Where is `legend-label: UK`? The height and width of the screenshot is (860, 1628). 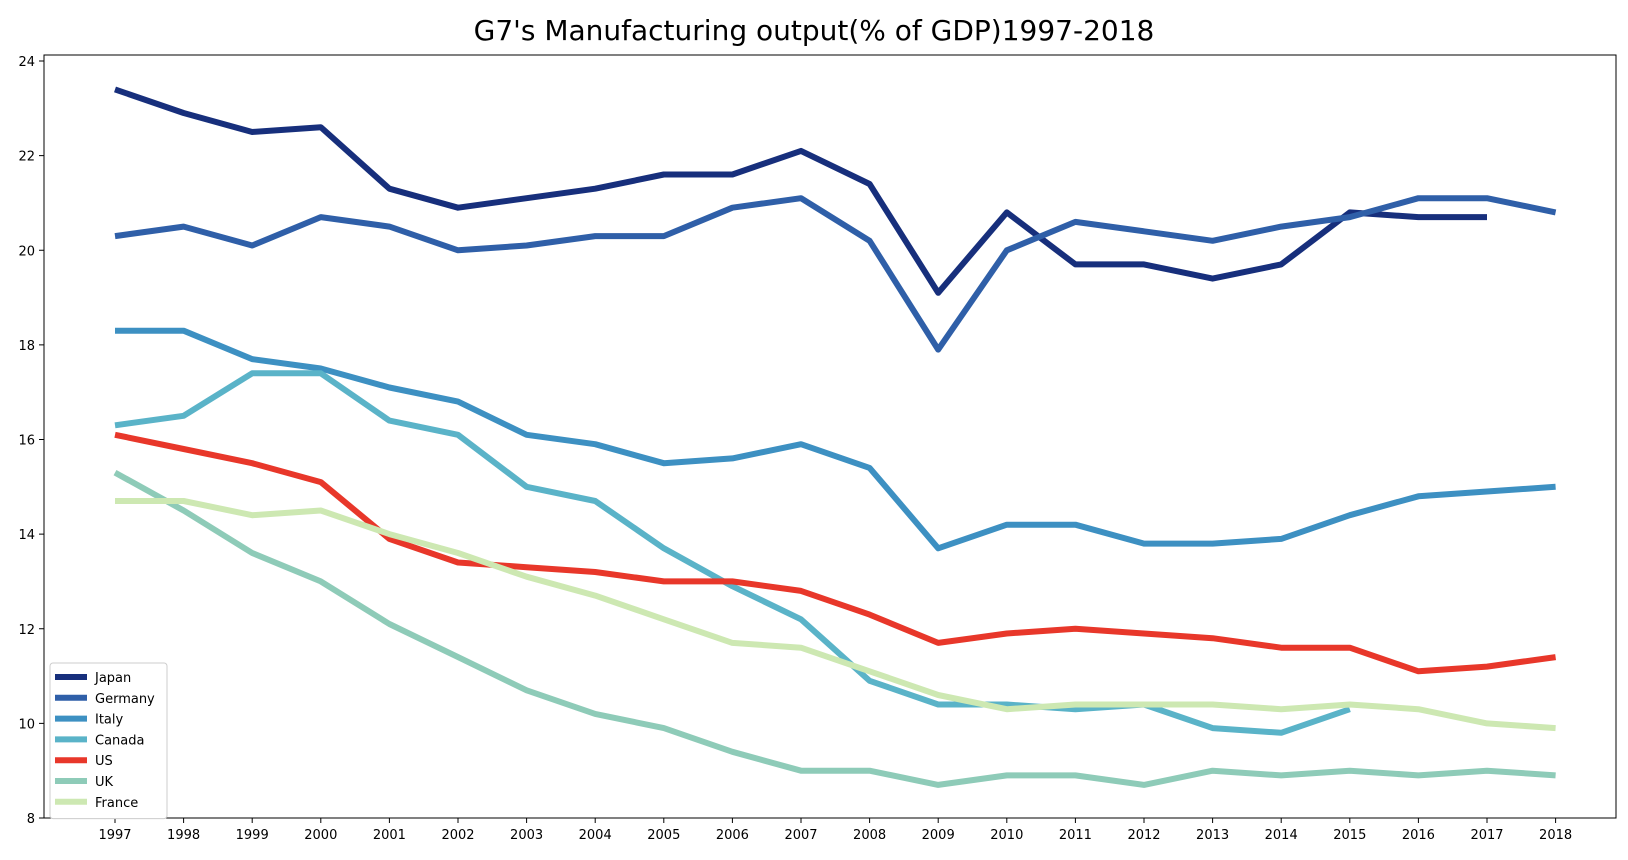
legend-label: UK is located at coordinates (104, 782).